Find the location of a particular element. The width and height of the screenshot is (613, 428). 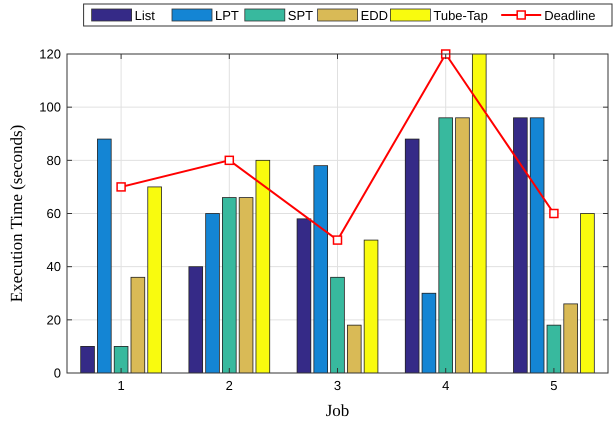

y-tick-label: 40 is located at coordinates (53, 266).